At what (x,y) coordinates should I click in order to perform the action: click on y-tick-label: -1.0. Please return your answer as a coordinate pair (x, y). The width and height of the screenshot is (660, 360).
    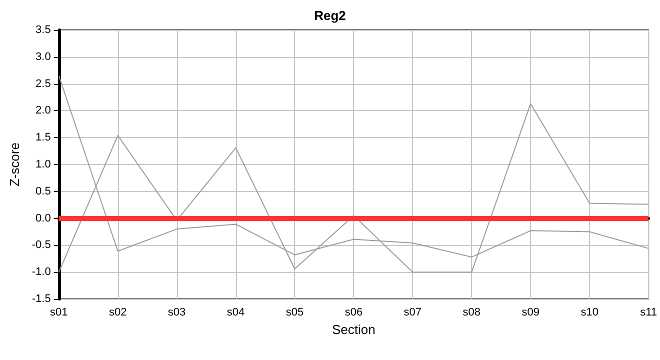
    Looking at the image, I should click on (41, 272).